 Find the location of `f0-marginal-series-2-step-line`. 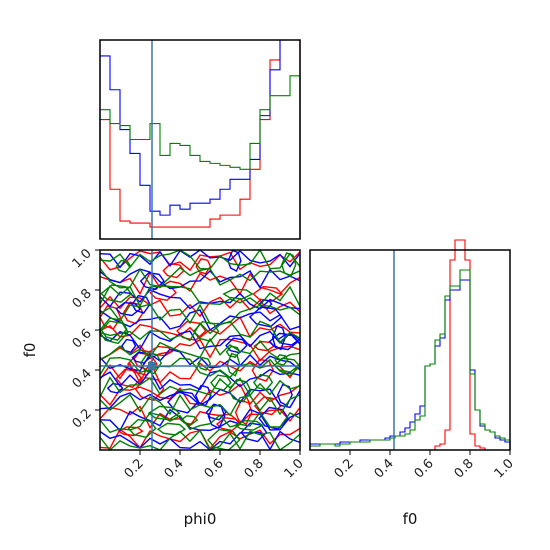

f0-marginal-series-2-step-line is located at coordinates (410, 359).